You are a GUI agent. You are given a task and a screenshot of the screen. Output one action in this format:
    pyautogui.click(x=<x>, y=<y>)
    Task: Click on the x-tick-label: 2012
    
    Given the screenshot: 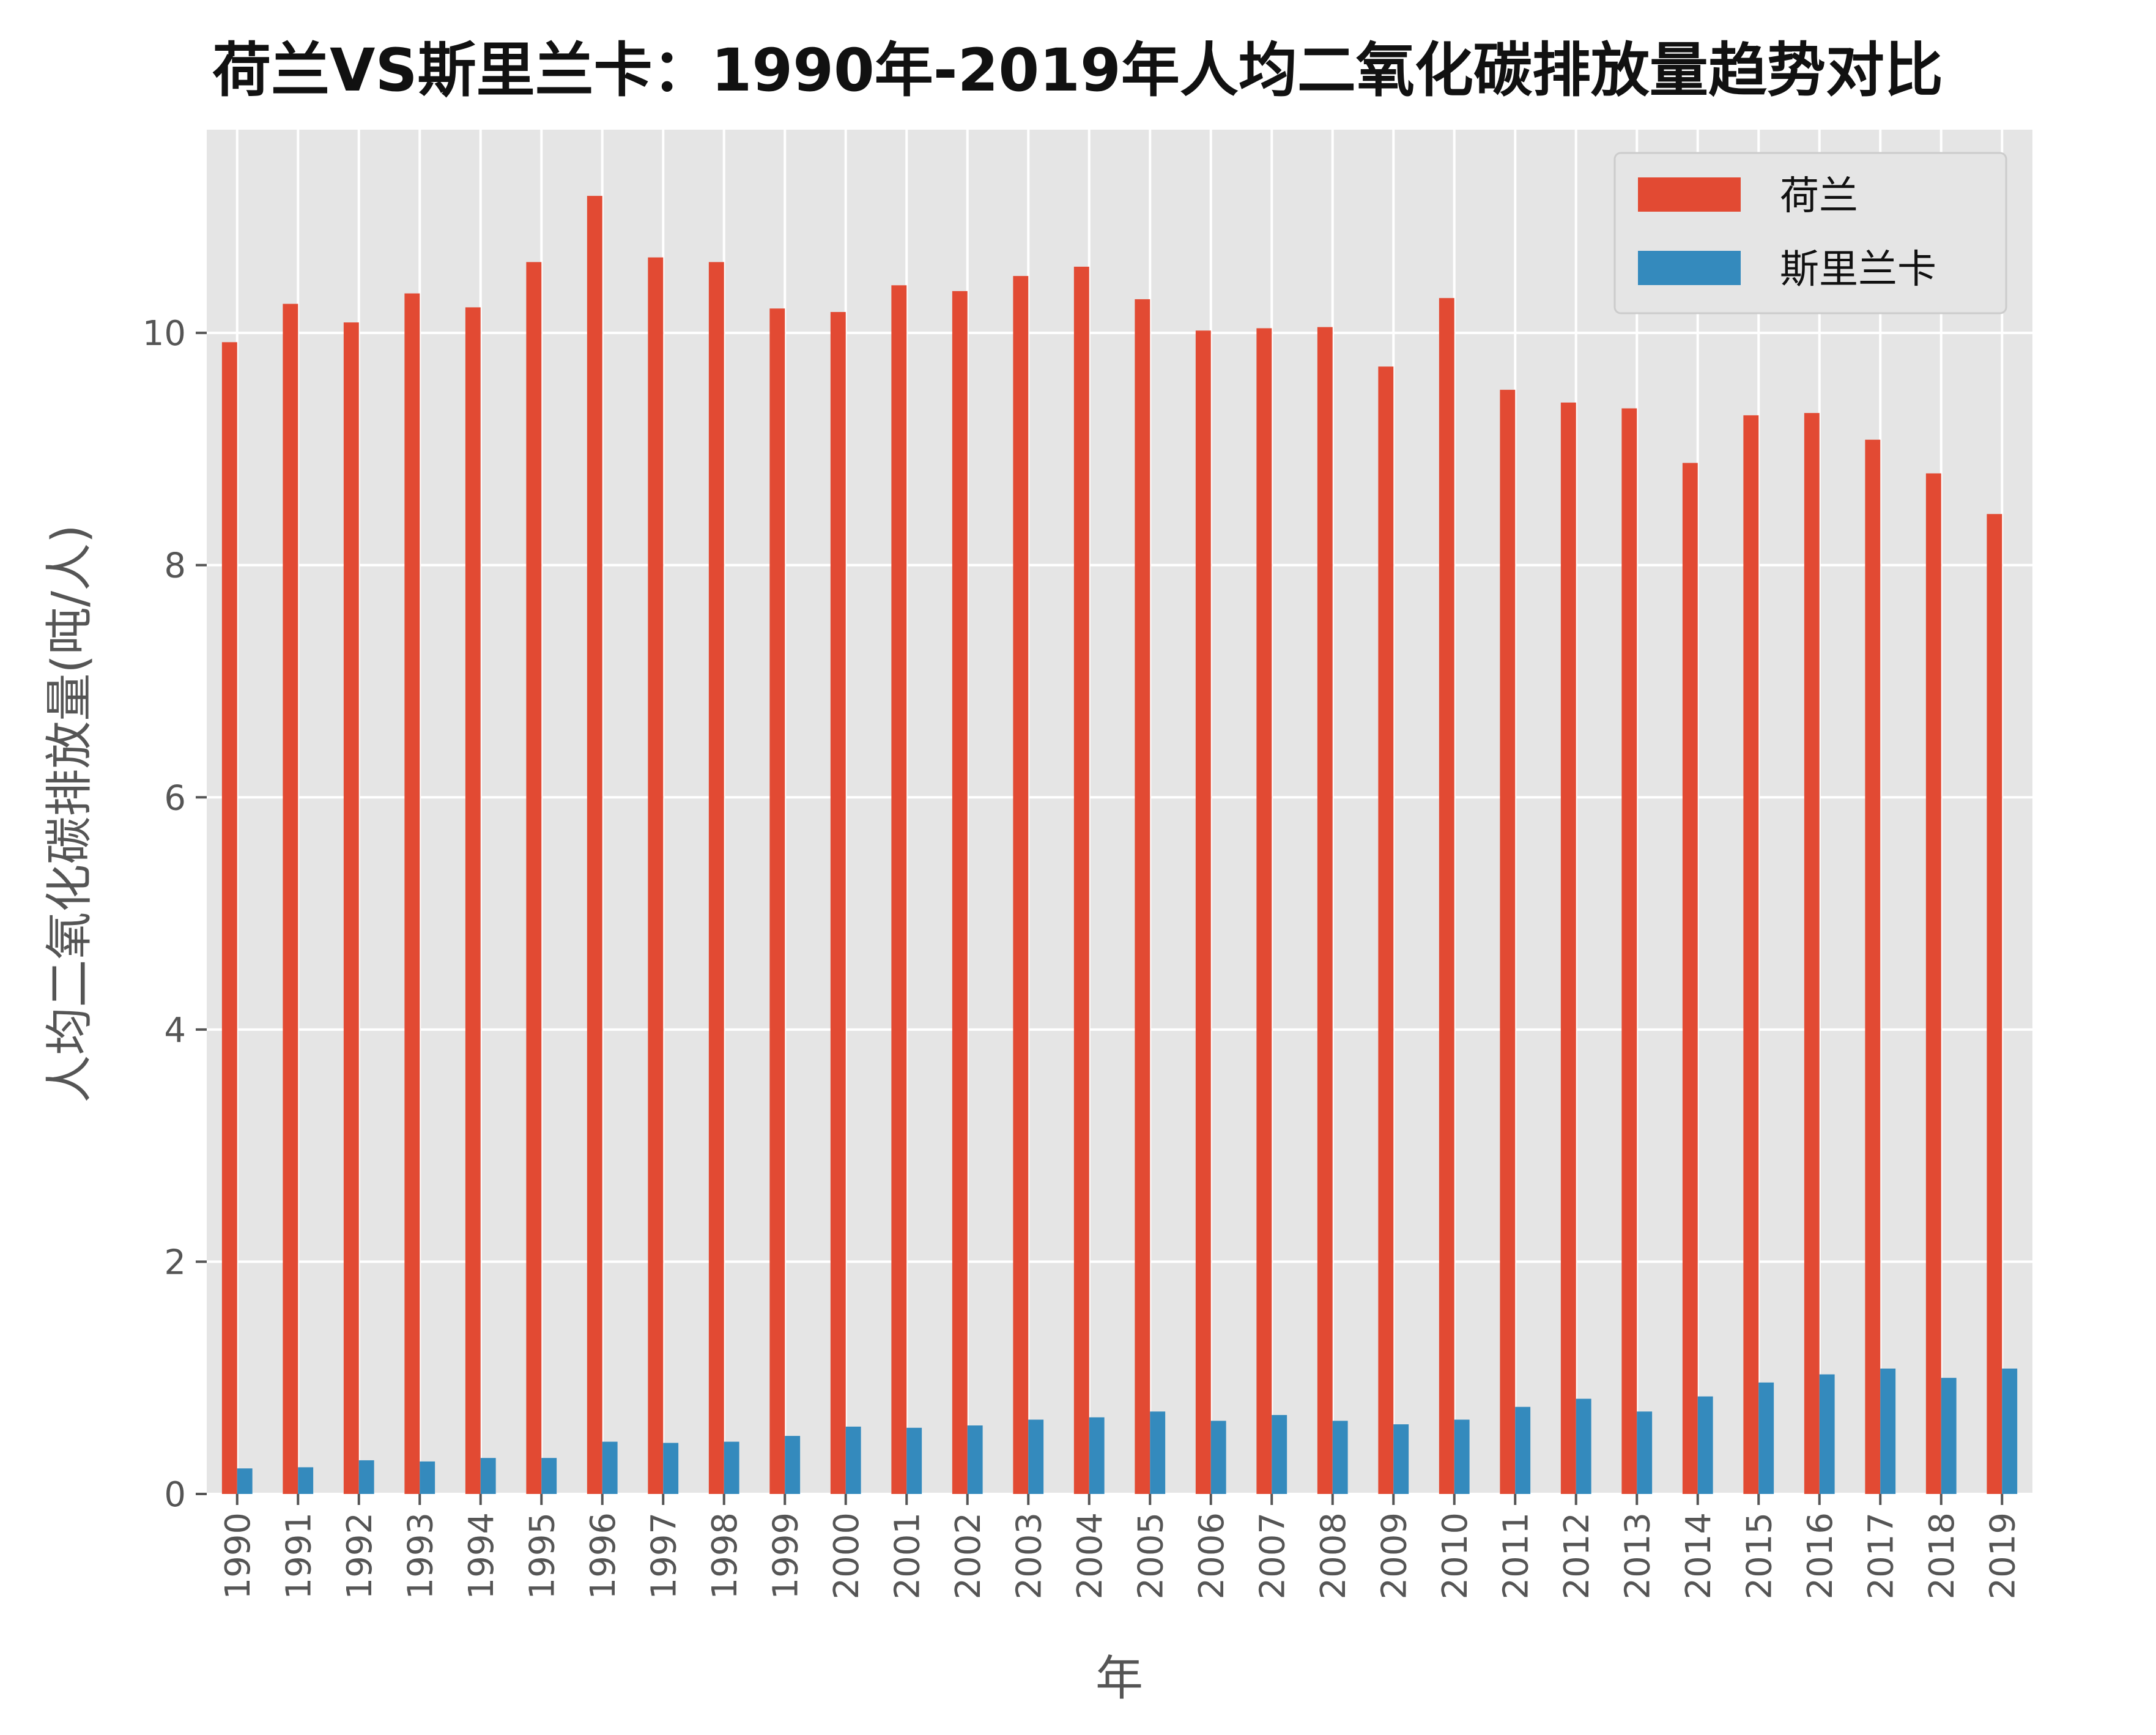 What is the action you would take?
    pyautogui.click(x=1577, y=1556)
    